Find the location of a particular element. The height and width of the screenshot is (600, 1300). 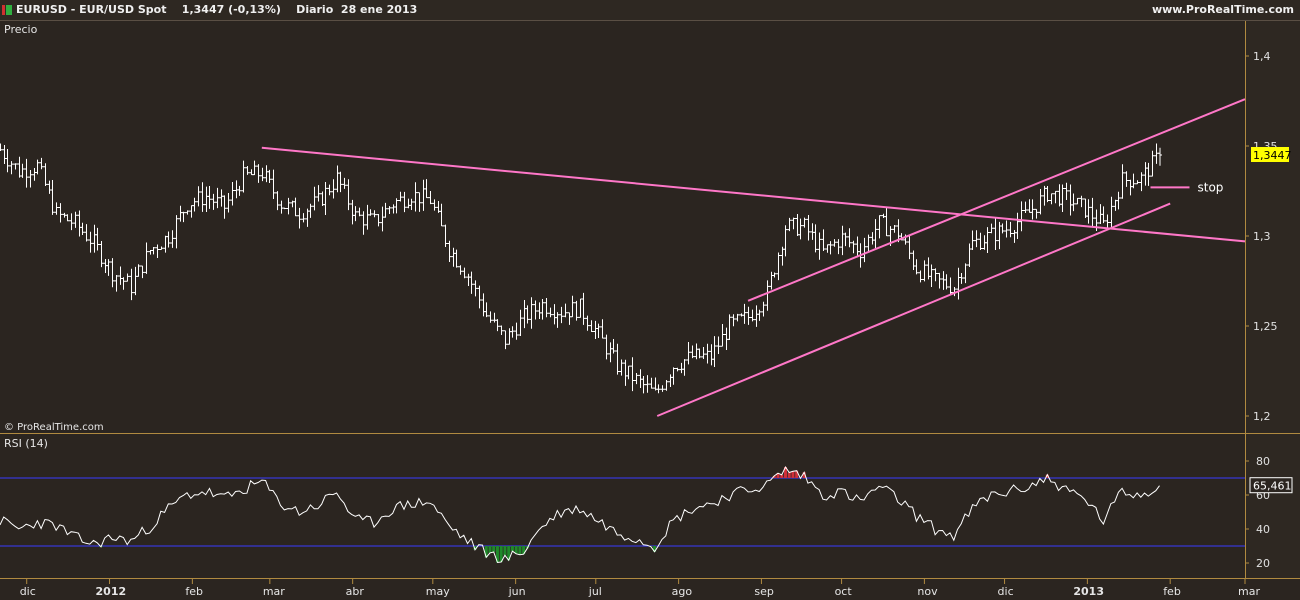

rsi-line is located at coordinates (580, 515).